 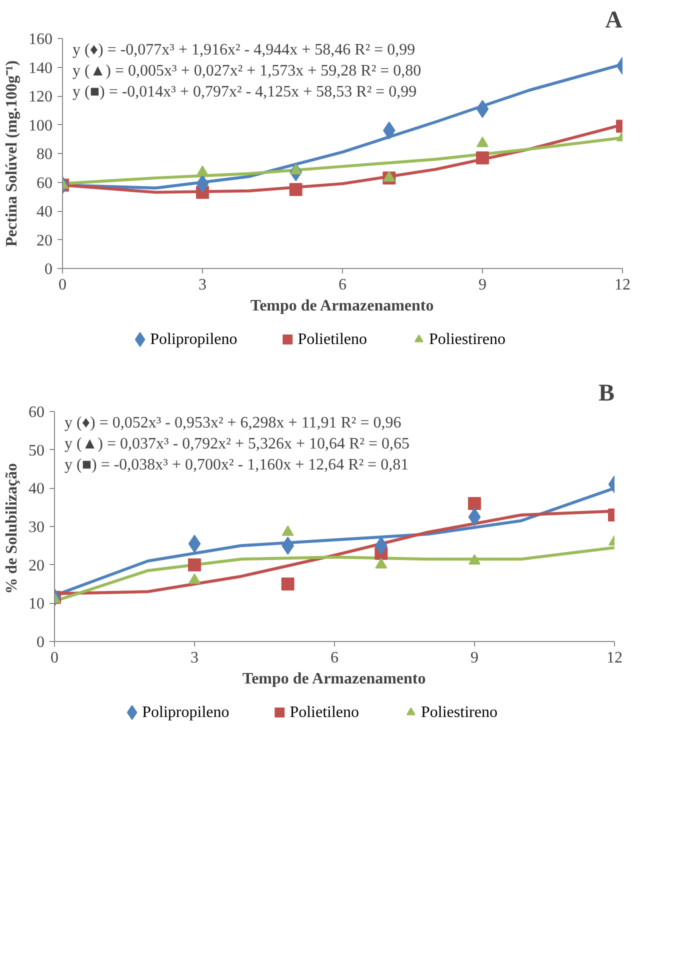 I want to click on y-tick-label: 10, so click(x=36, y=604).